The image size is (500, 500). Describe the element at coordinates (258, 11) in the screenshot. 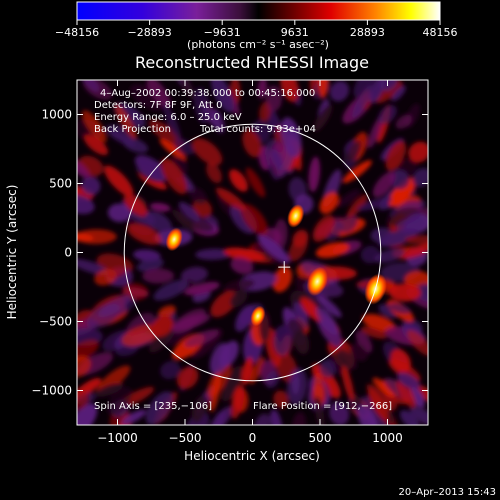

I see `colorbar` at that location.